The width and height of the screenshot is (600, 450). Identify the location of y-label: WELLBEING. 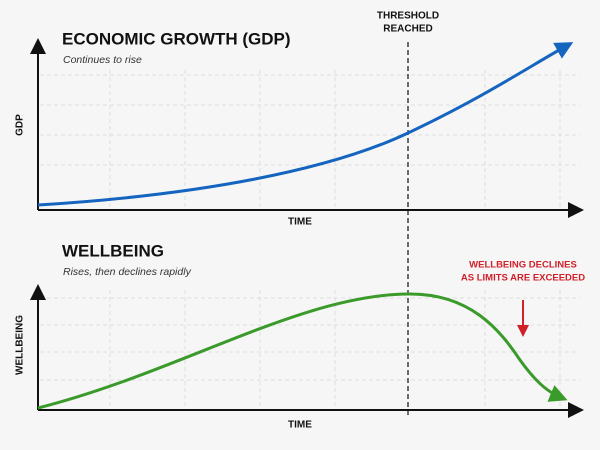
(20, 345).